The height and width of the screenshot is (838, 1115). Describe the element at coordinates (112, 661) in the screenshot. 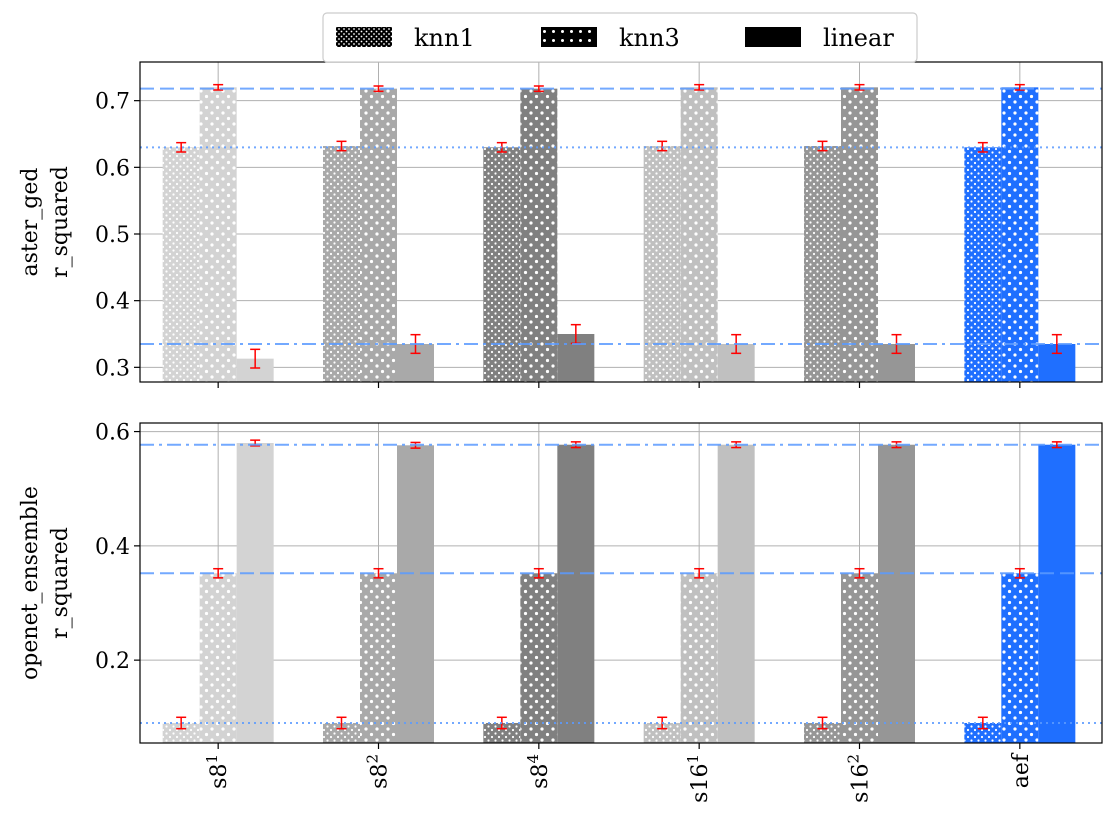

I see `y-tick-label: 0.2` at that location.